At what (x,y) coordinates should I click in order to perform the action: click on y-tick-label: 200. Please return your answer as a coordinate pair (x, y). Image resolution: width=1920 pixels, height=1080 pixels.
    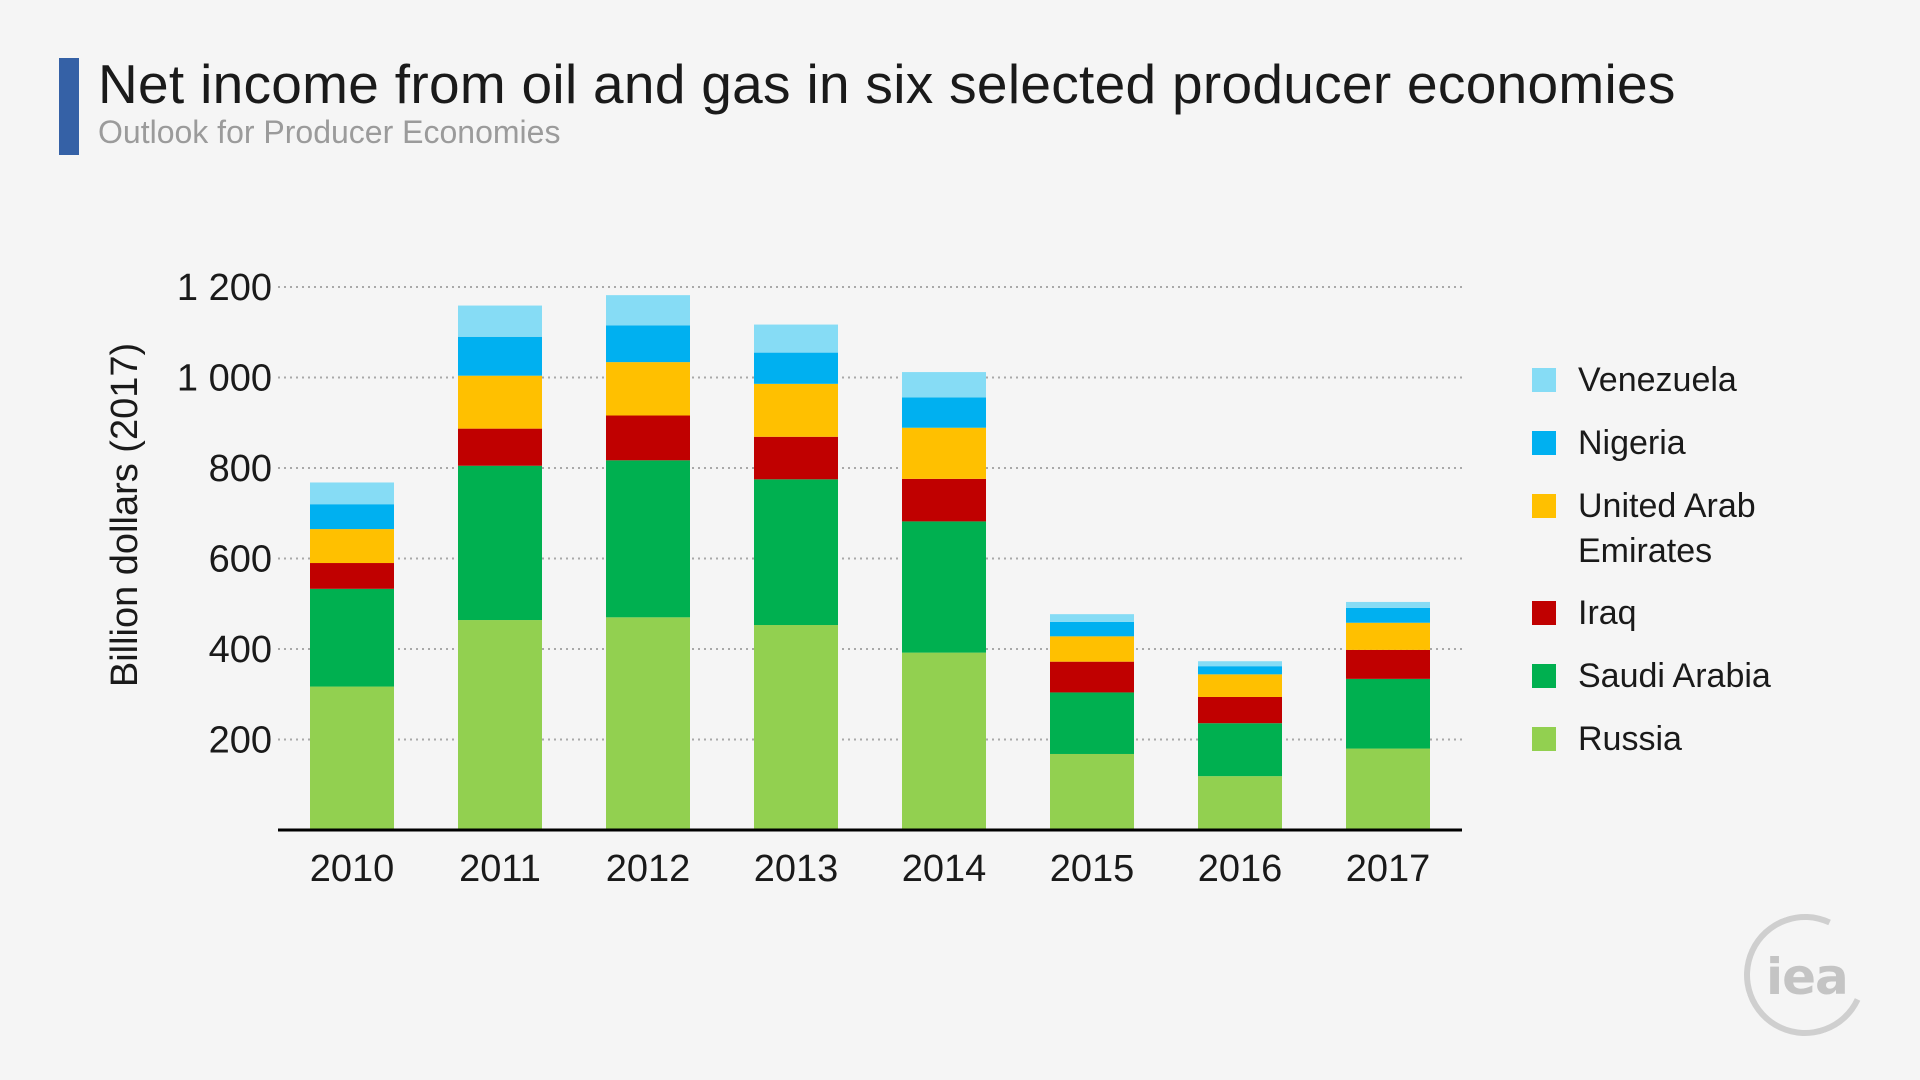
    Looking at the image, I should click on (240, 741).